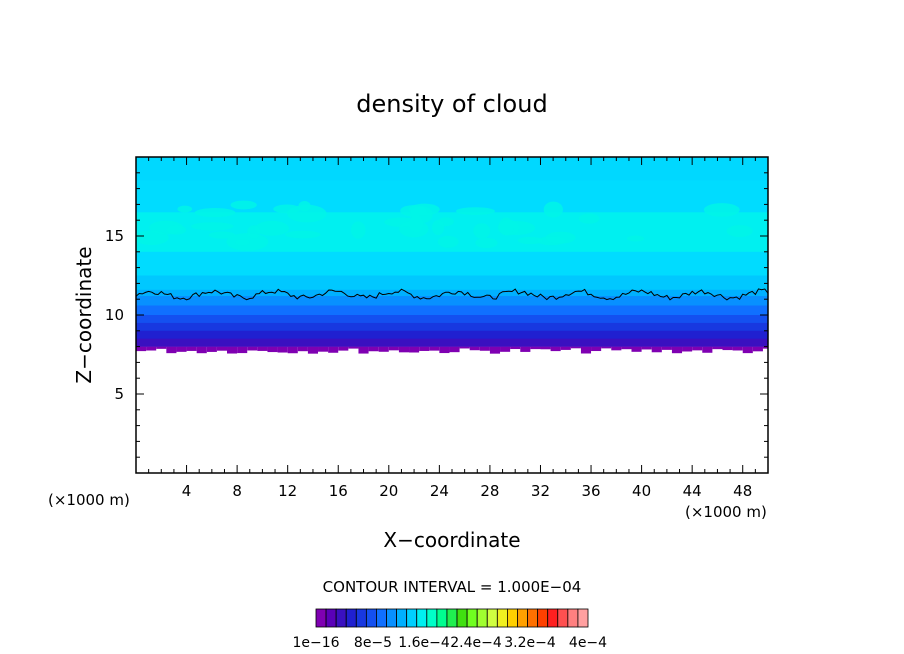  What do you see at coordinates (84, 314) in the screenshot?
I see `y-axis-label: Z−coordinate` at bounding box center [84, 314].